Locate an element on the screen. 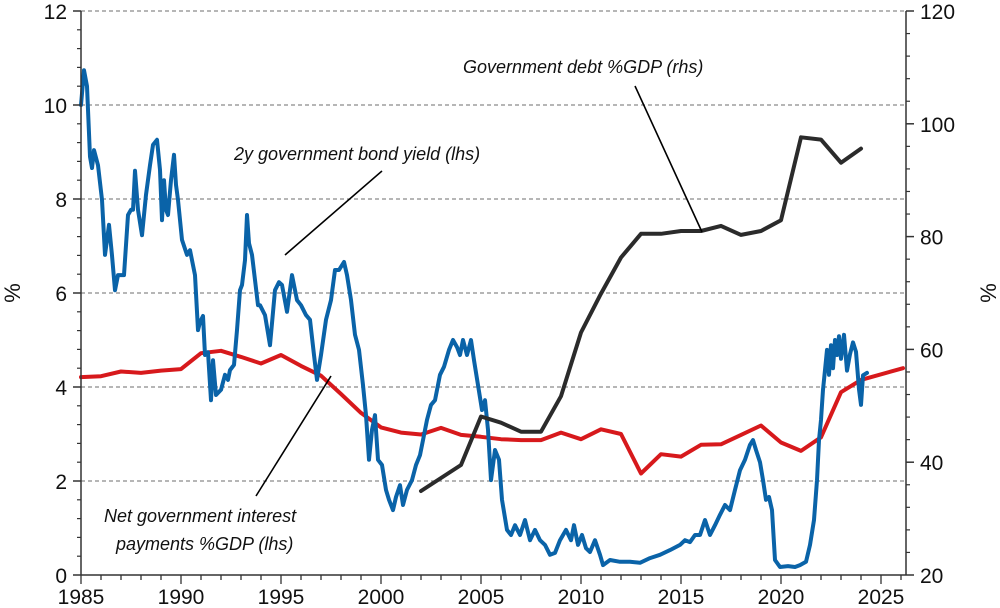 This screenshot has width=1000, height=608. x-tick-label: 1995 is located at coordinates (281, 597).